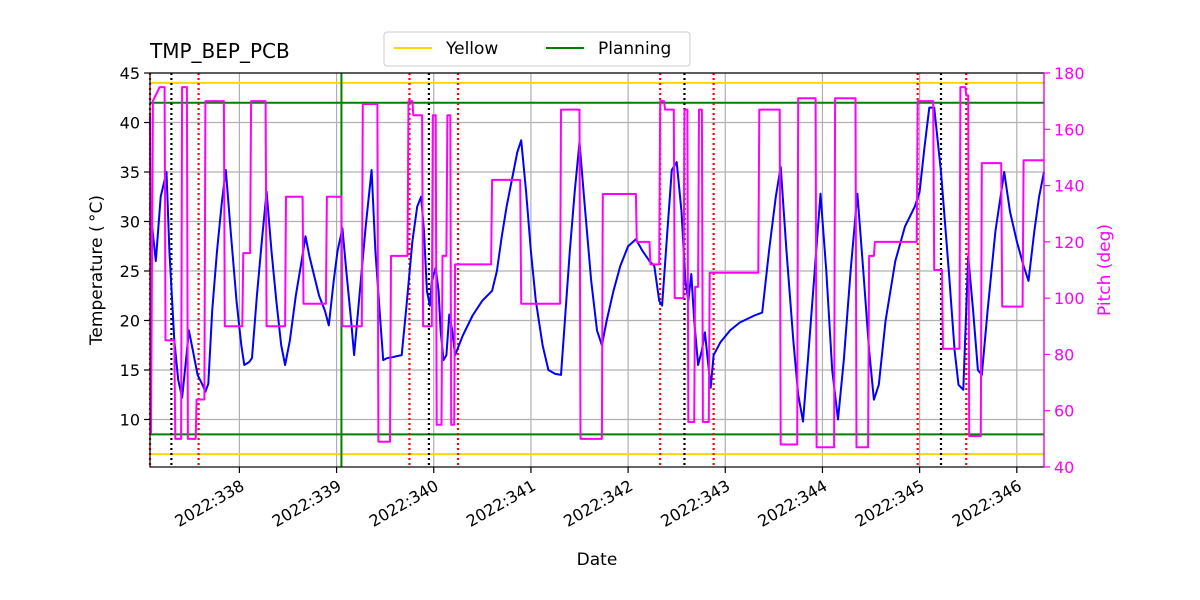 The width and height of the screenshot is (1200, 600). I want to click on y2-tick-label: 40, so click(1064, 467).